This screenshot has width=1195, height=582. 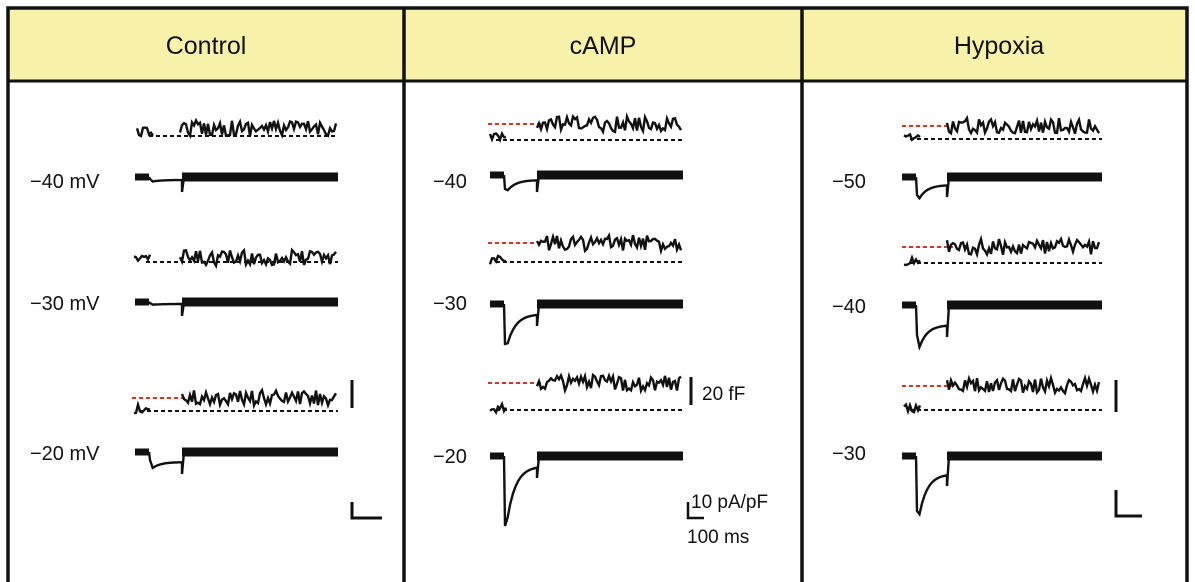 I want to click on time-scale-label: 100 ms, so click(x=718, y=537).